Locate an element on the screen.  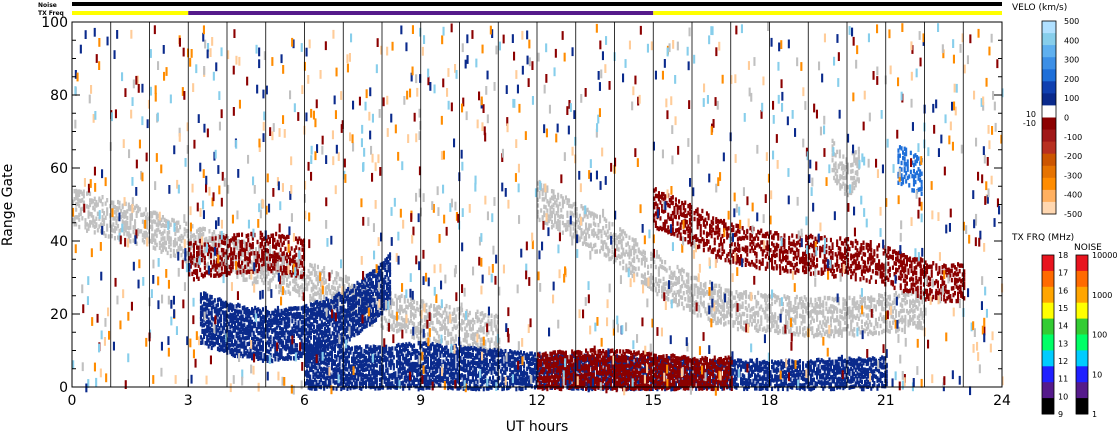
txfreq-status-bar is located at coordinates (537, 13).